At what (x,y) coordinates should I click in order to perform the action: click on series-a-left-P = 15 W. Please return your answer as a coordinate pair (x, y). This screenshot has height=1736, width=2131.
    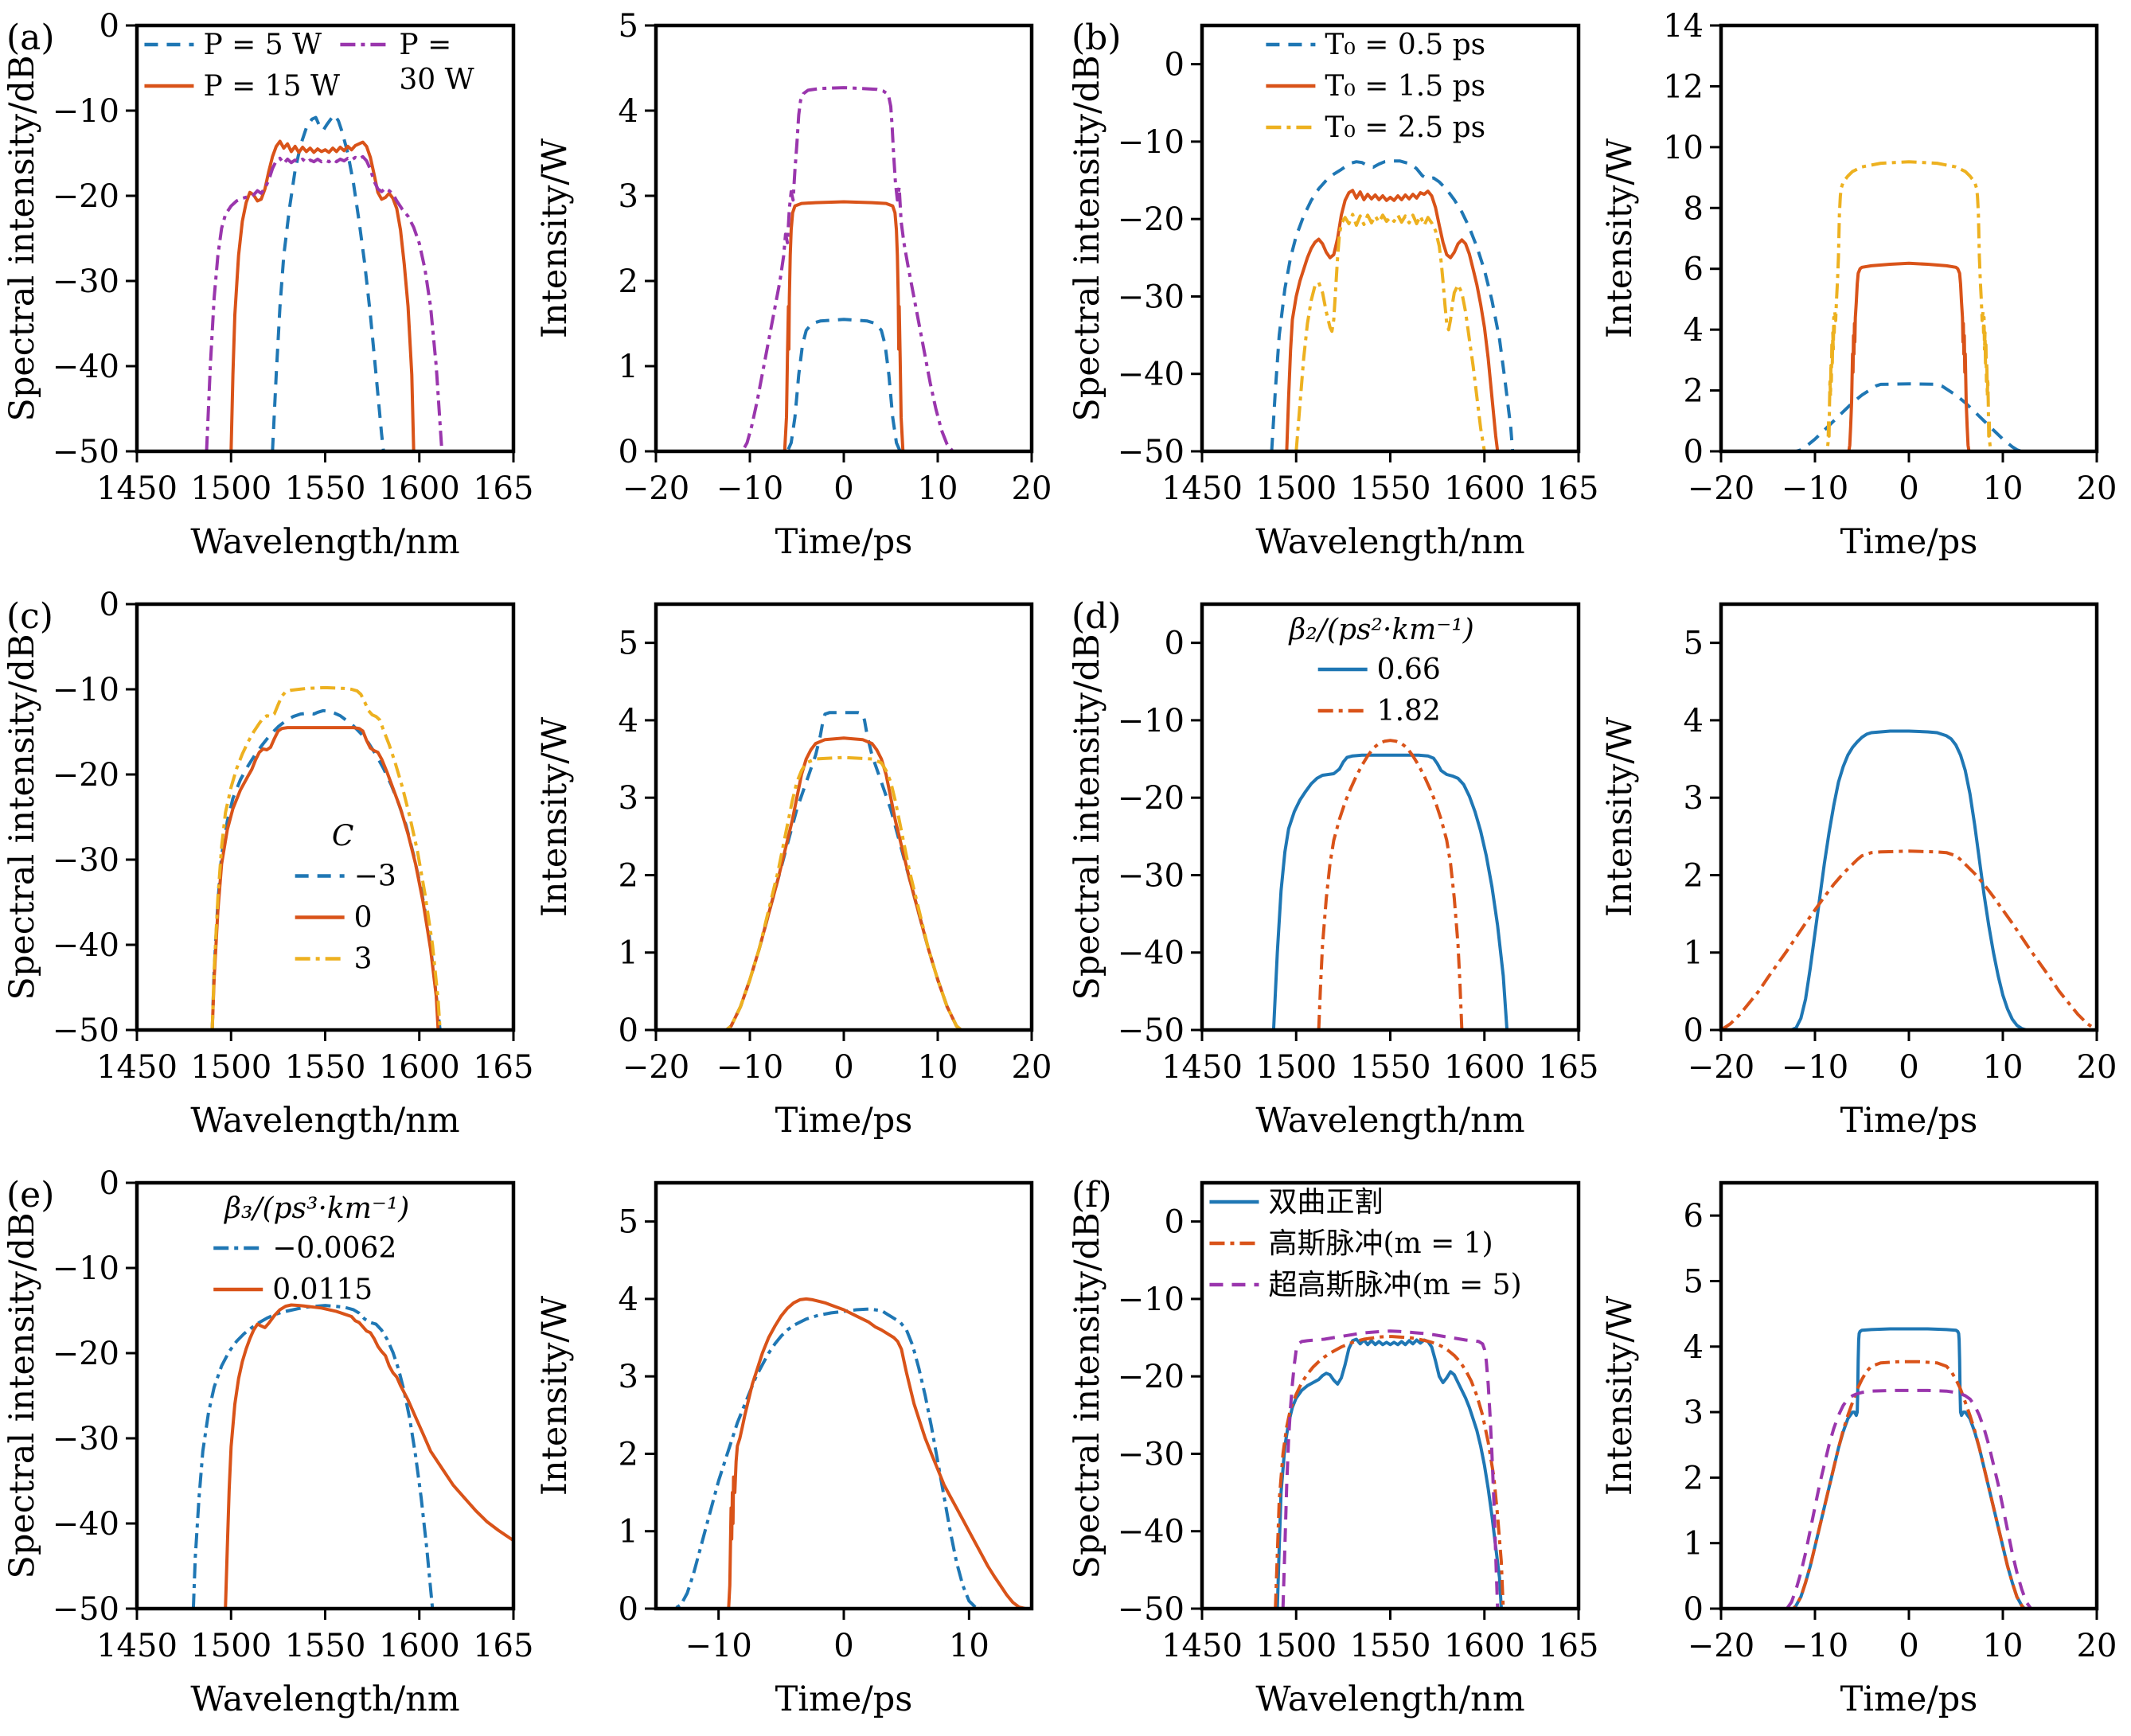
    Looking at the image, I should click on (322, 295).